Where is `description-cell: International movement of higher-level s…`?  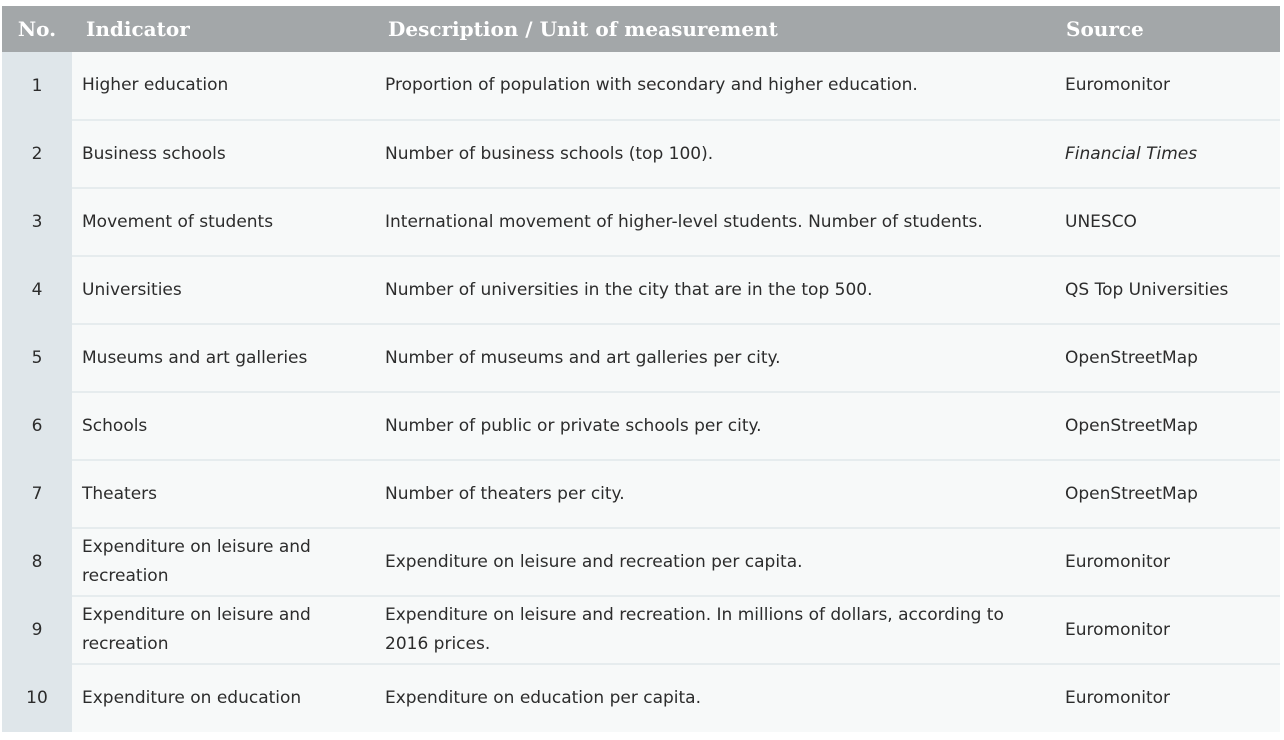
description-cell: International movement of higher-level s… is located at coordinates (714, 222).